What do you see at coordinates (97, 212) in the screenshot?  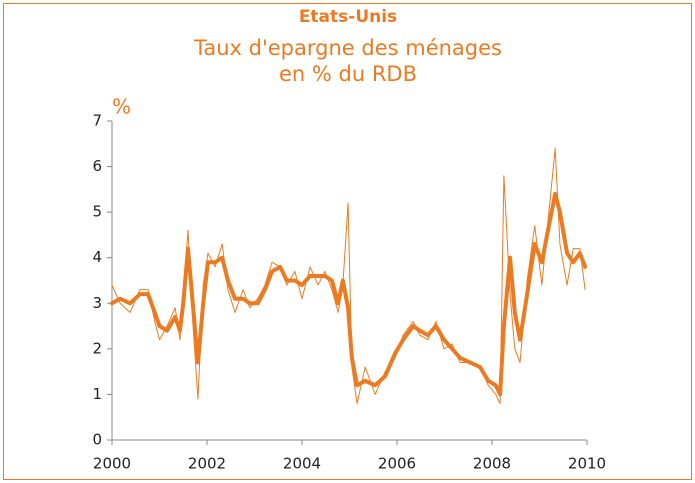 I see `y-tick-label: 5` at bounding box center [97, 212].